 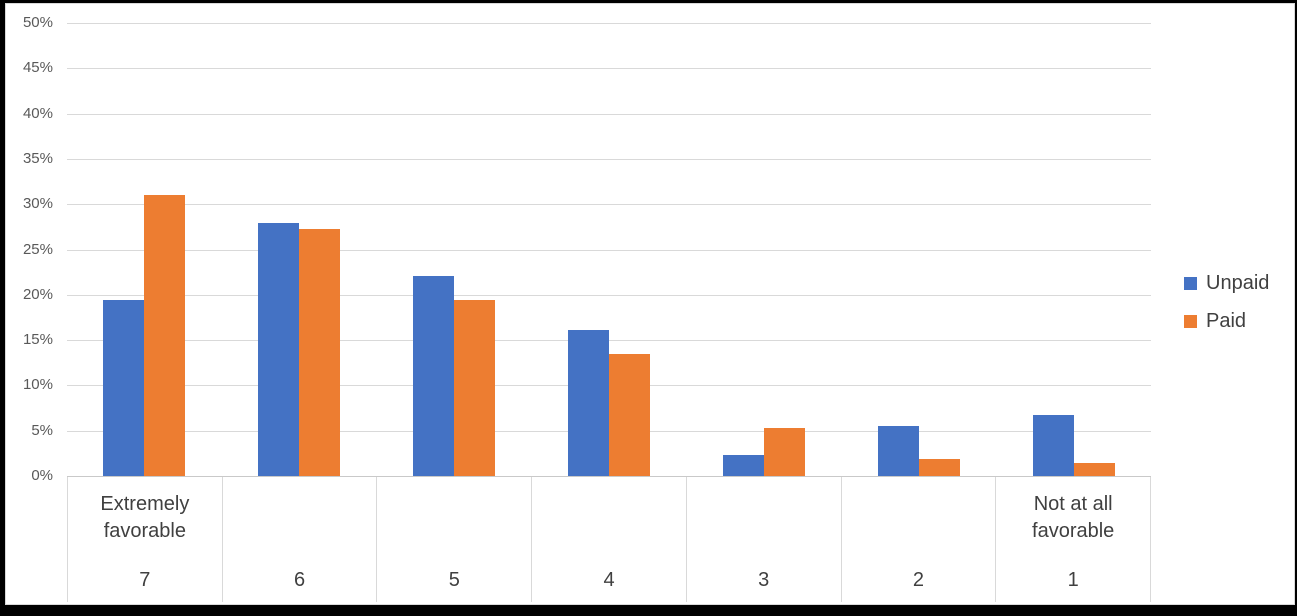 I want to click on category-7: Extremely favorable 7, so click(x=145, y=539).